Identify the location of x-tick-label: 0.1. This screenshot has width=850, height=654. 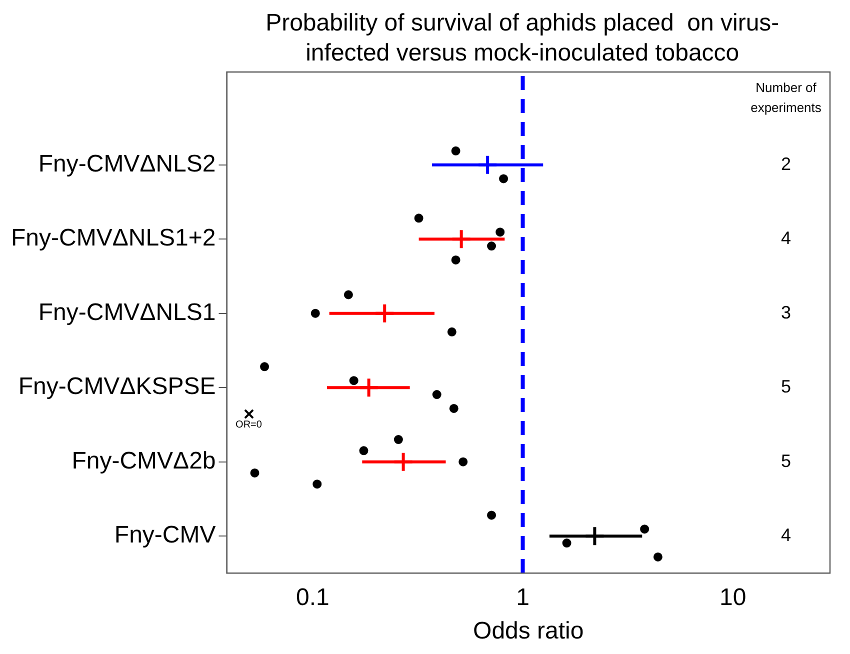
(313, 598).